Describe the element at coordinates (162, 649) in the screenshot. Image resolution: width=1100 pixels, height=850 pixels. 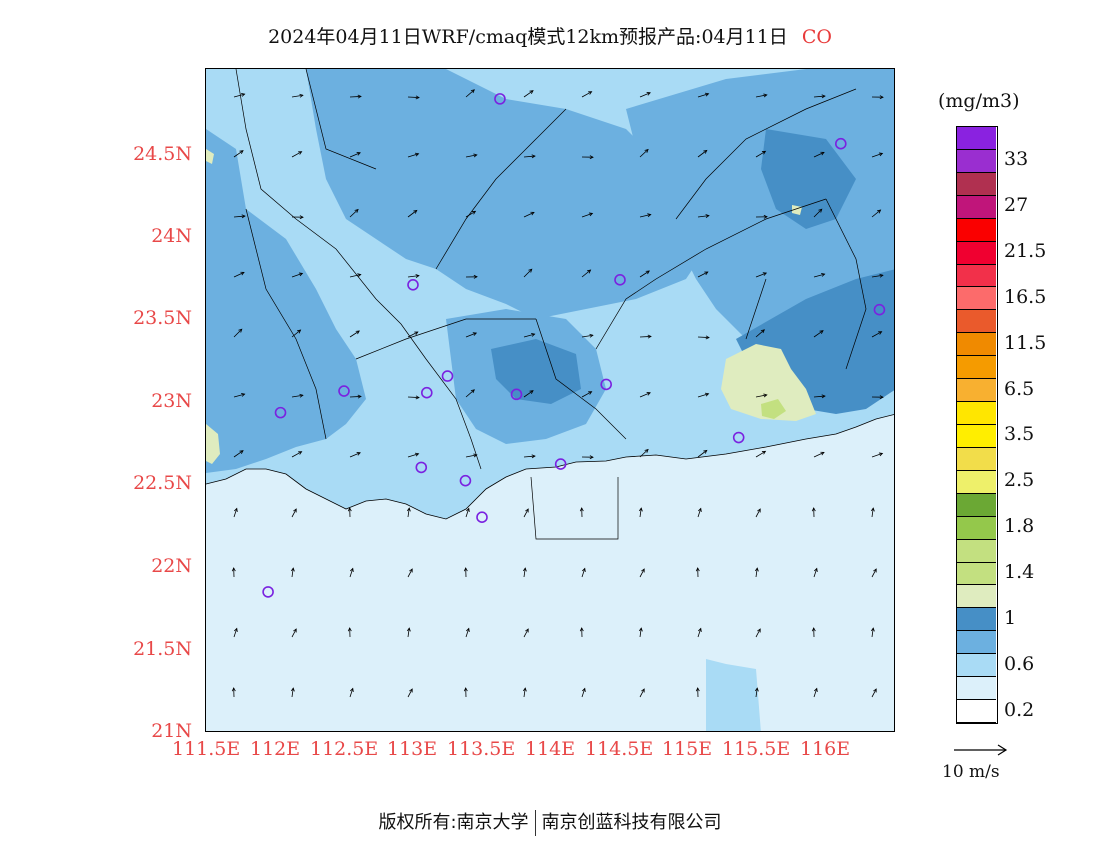
I see `y-tick-label: 21.5N` at that location.